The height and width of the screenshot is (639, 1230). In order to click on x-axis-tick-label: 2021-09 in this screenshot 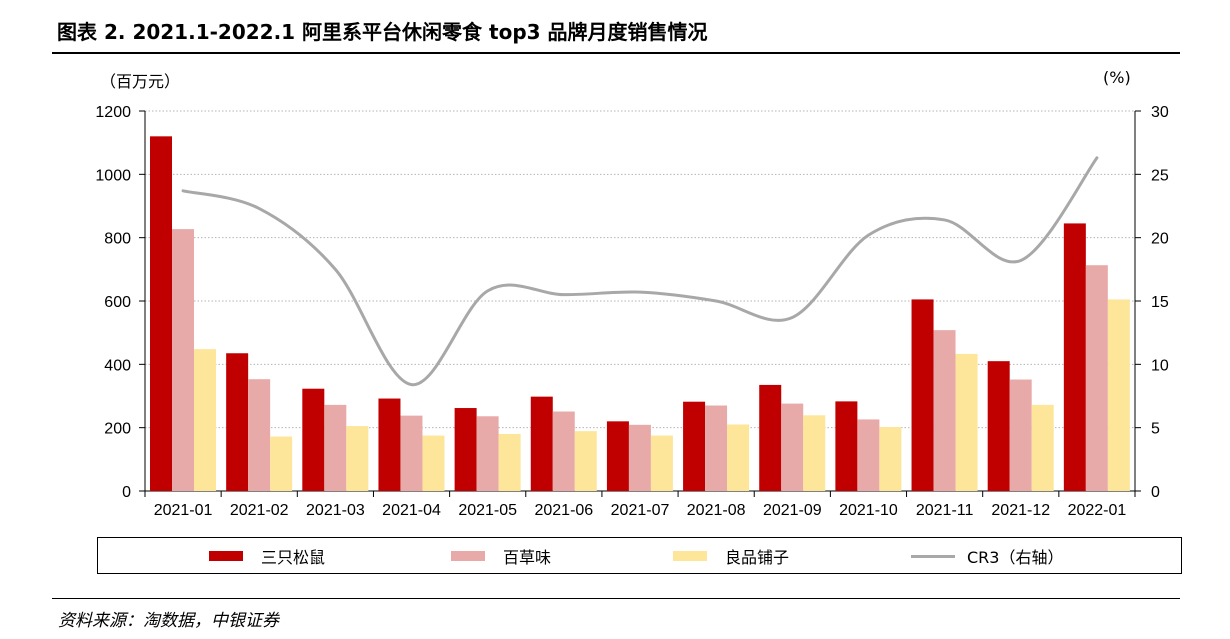, I will do `click(792, 510)`.